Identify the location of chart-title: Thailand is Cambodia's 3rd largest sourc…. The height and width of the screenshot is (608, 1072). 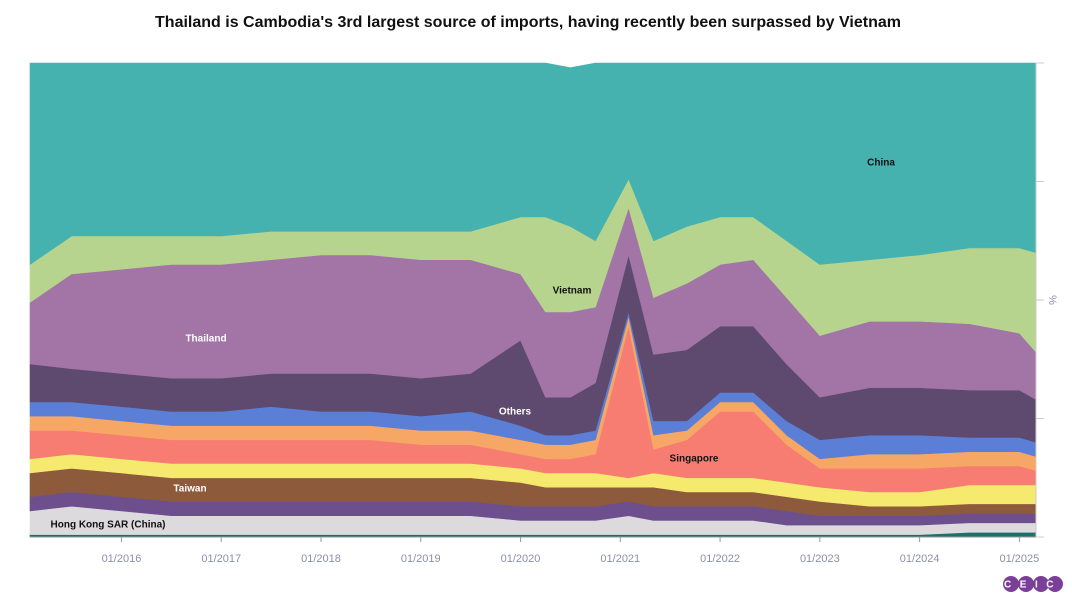
(528, 22).